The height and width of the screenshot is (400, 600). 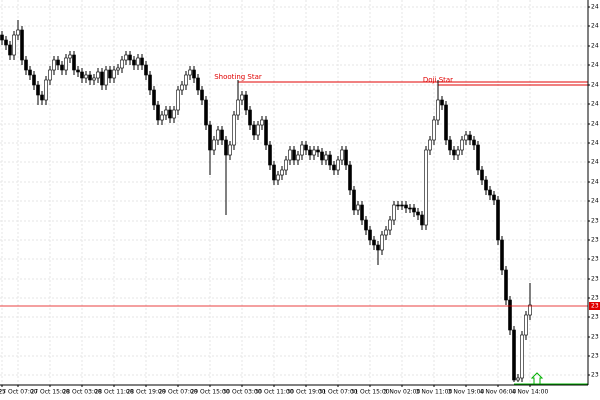 I want to click on x-tick-label: 25, so click(x=3, y=392).